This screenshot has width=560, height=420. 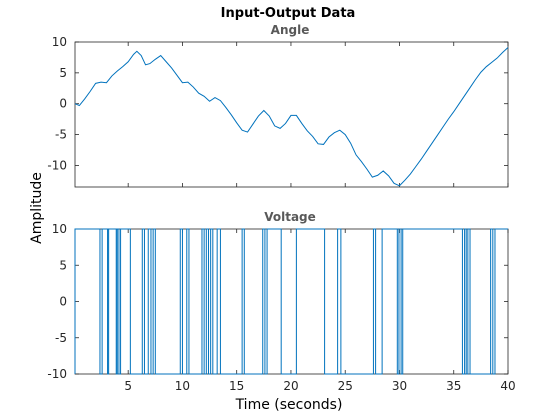 I want to click on chart-title: Input-Output Data, so click(x=288, y=13).